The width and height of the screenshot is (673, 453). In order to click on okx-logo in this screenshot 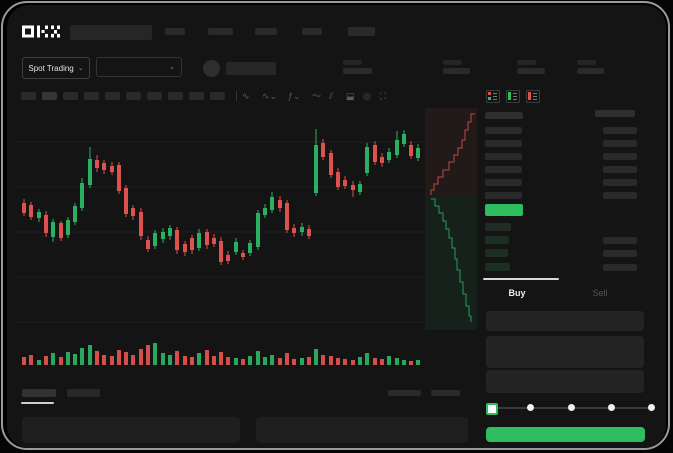, I will do `click(41, 31)`.